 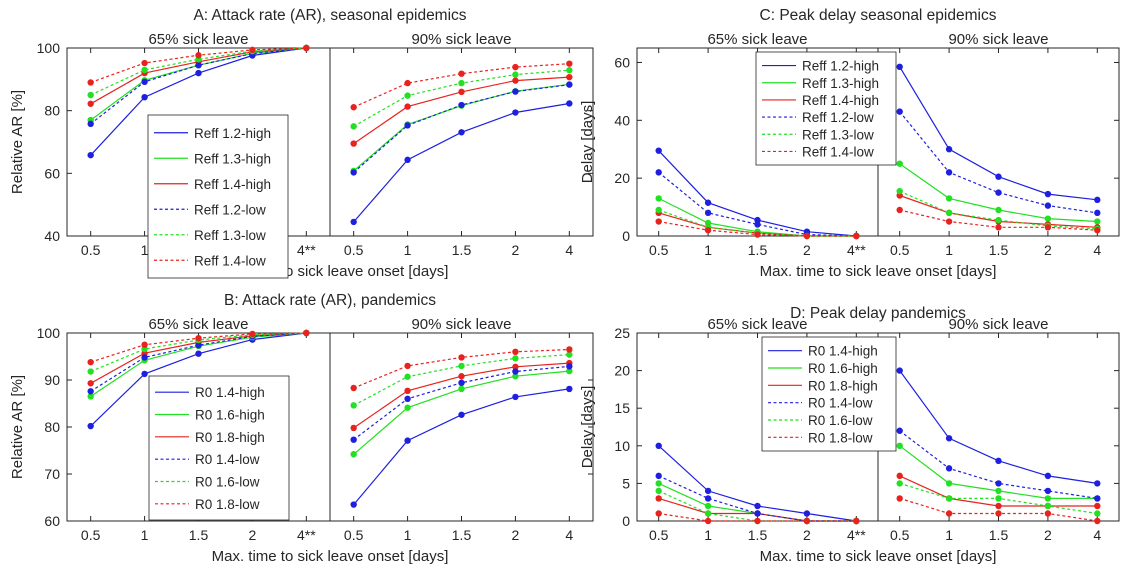 I want to click on y-tick-label: 10, so click(x=622, y=446).